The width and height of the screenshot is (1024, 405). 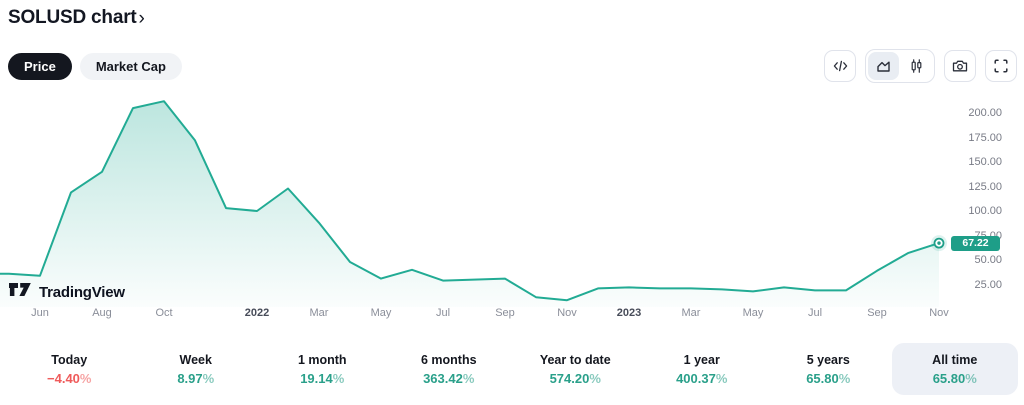 What do you see at coordinates (988, 260) in the screenshot?
I see `y-axis-label: 50.00` at bounding box center [988, 260].